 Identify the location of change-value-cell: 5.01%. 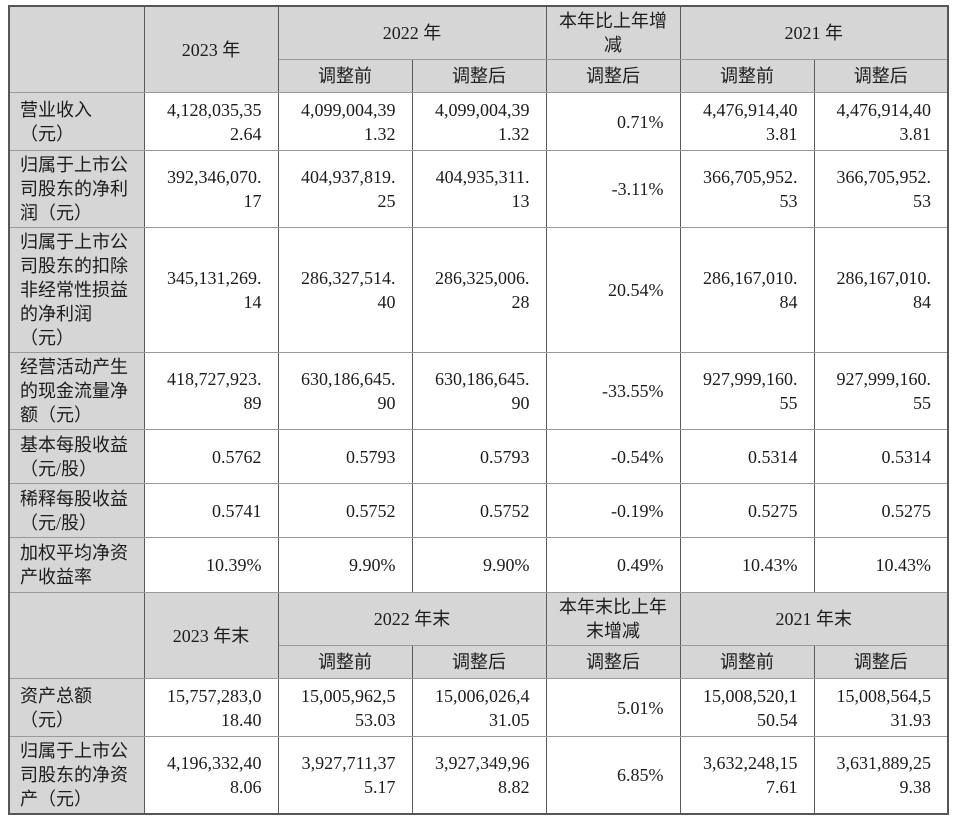
(613, 707).